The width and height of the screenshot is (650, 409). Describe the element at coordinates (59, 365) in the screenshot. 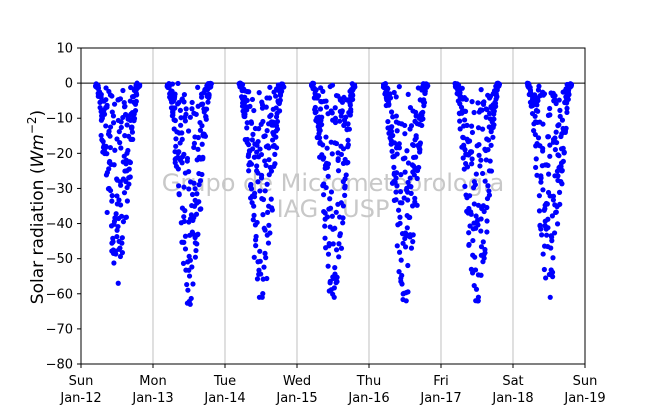

I see `y-tick-label: −80` at that location.